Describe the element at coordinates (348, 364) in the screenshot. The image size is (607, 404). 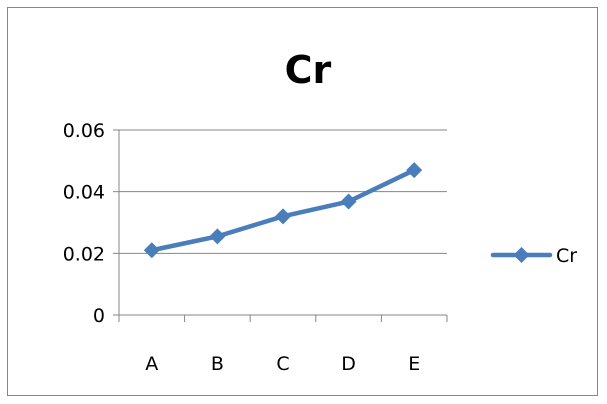
I see `x-tick-label-D: D` at that location.